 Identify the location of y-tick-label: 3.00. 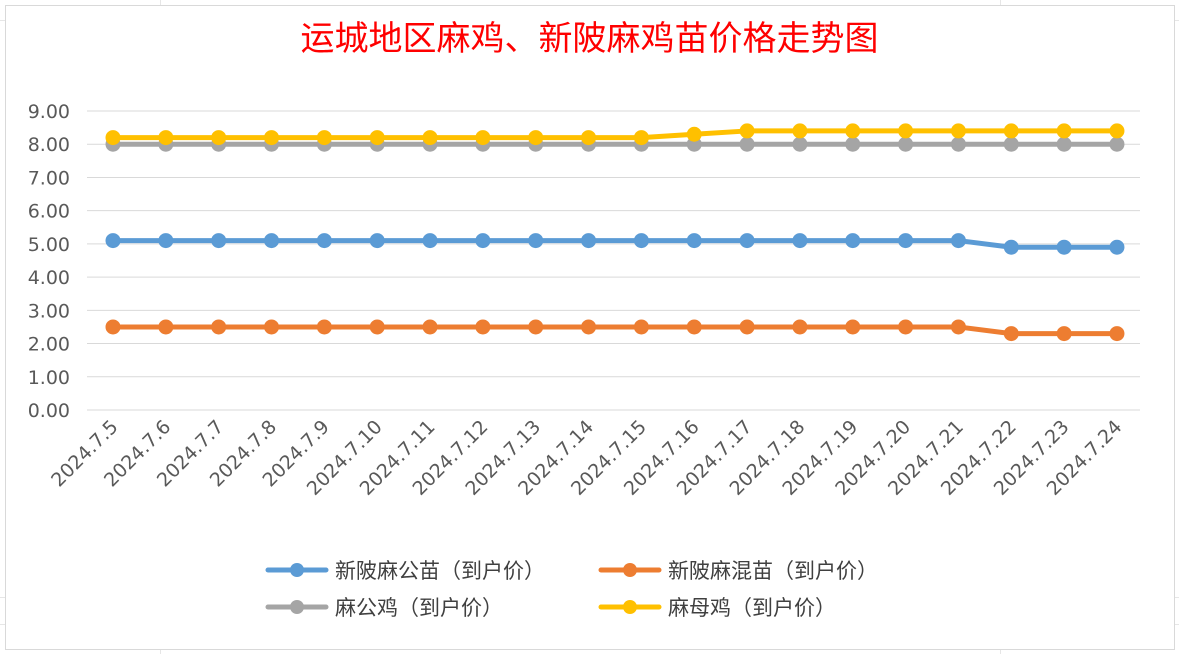
(49, 311).